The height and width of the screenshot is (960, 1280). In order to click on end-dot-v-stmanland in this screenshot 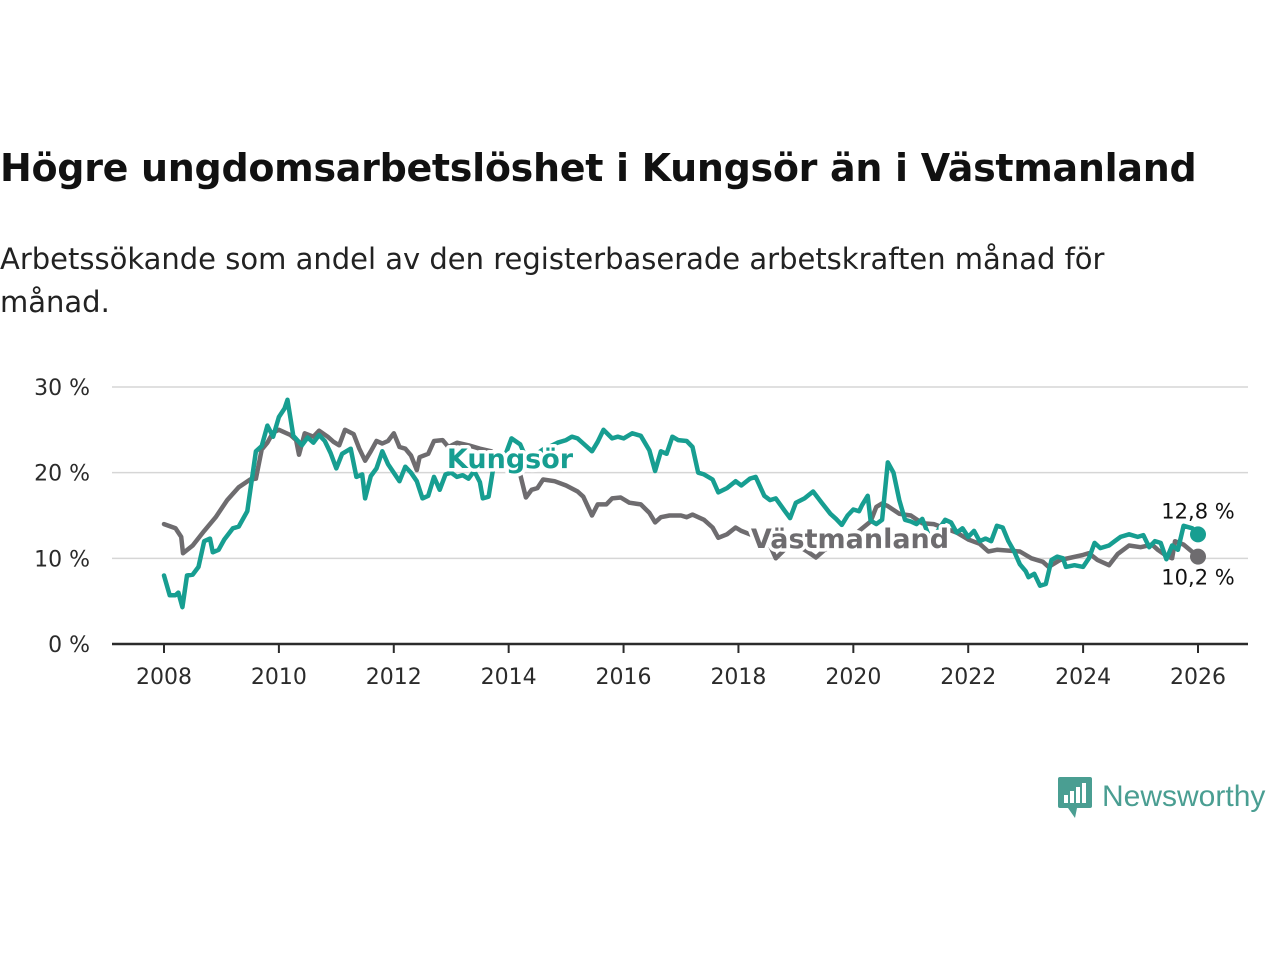, I will do `click(1198, 556)`.